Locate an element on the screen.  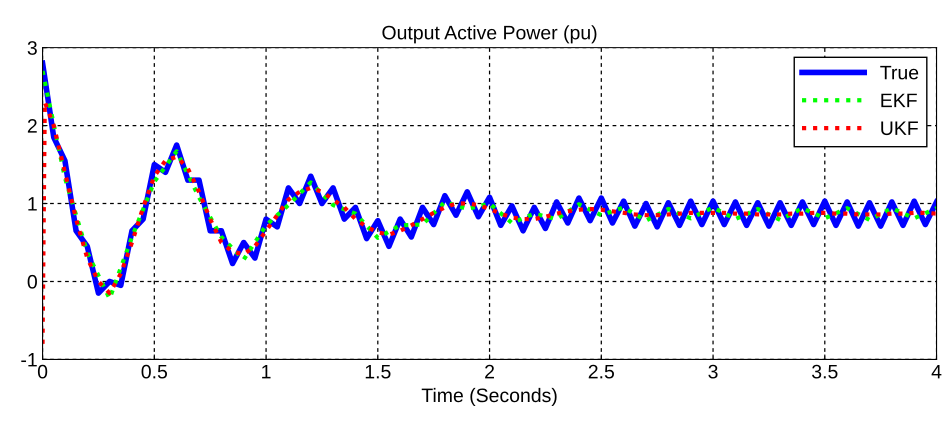
legend-label: UKF is located at coordinates (899, 129).